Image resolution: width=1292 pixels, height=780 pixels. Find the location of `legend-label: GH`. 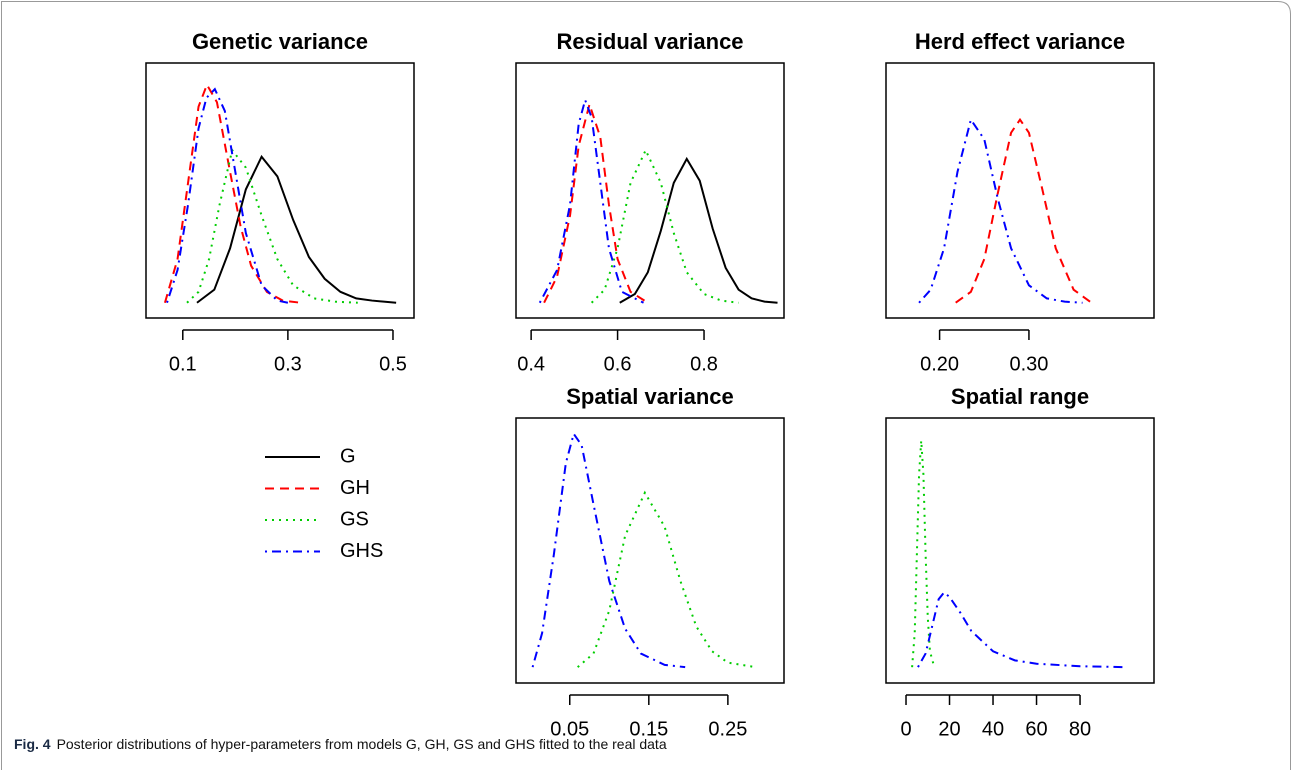

legend-label: GH is located at coordinates (355, 488).